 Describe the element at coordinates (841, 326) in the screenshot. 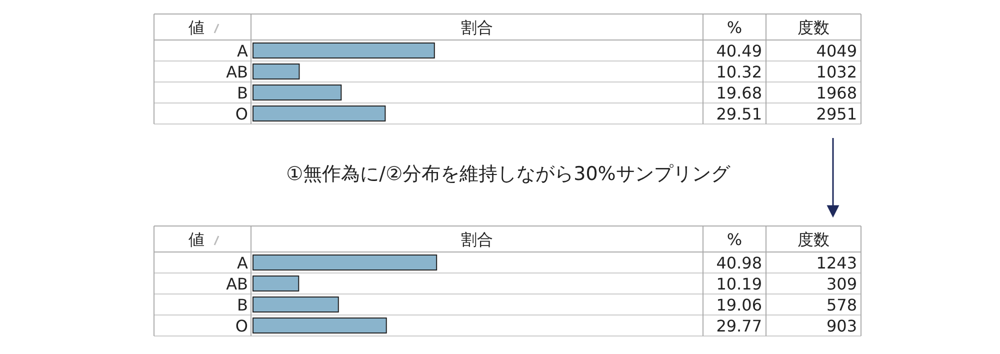

I see `text: 903` at that location.